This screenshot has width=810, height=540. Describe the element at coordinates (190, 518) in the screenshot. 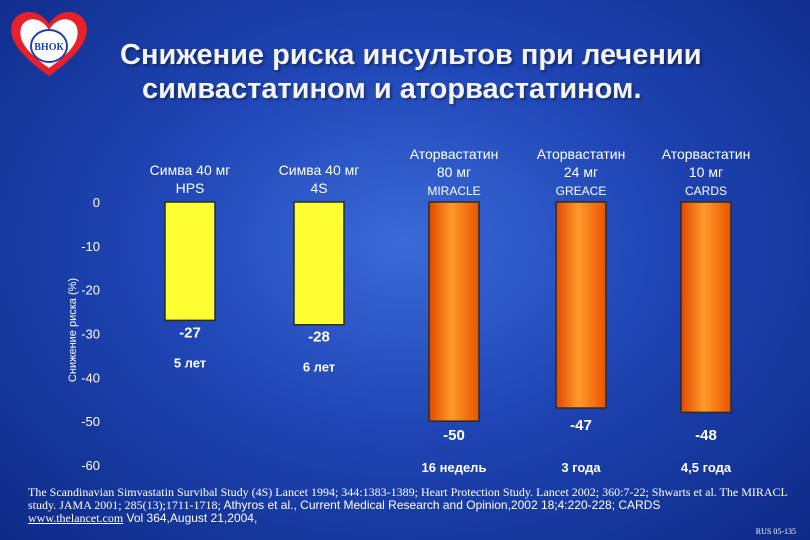

I see `references-part-3: Vol 364,August 21,2004,` at that location.